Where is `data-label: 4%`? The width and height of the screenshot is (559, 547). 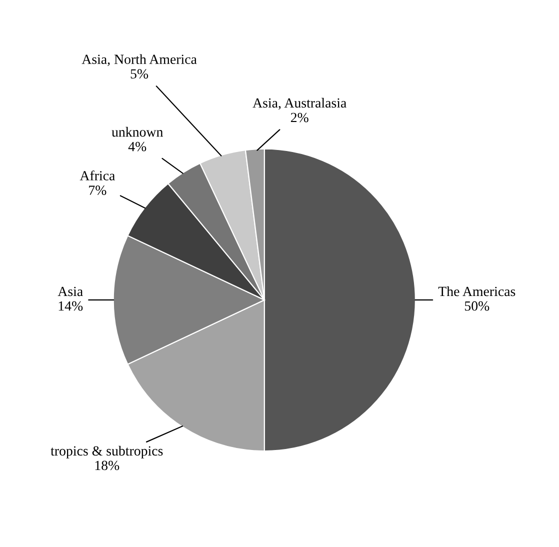 data-label: 4% is located at coordinates (137, 147).